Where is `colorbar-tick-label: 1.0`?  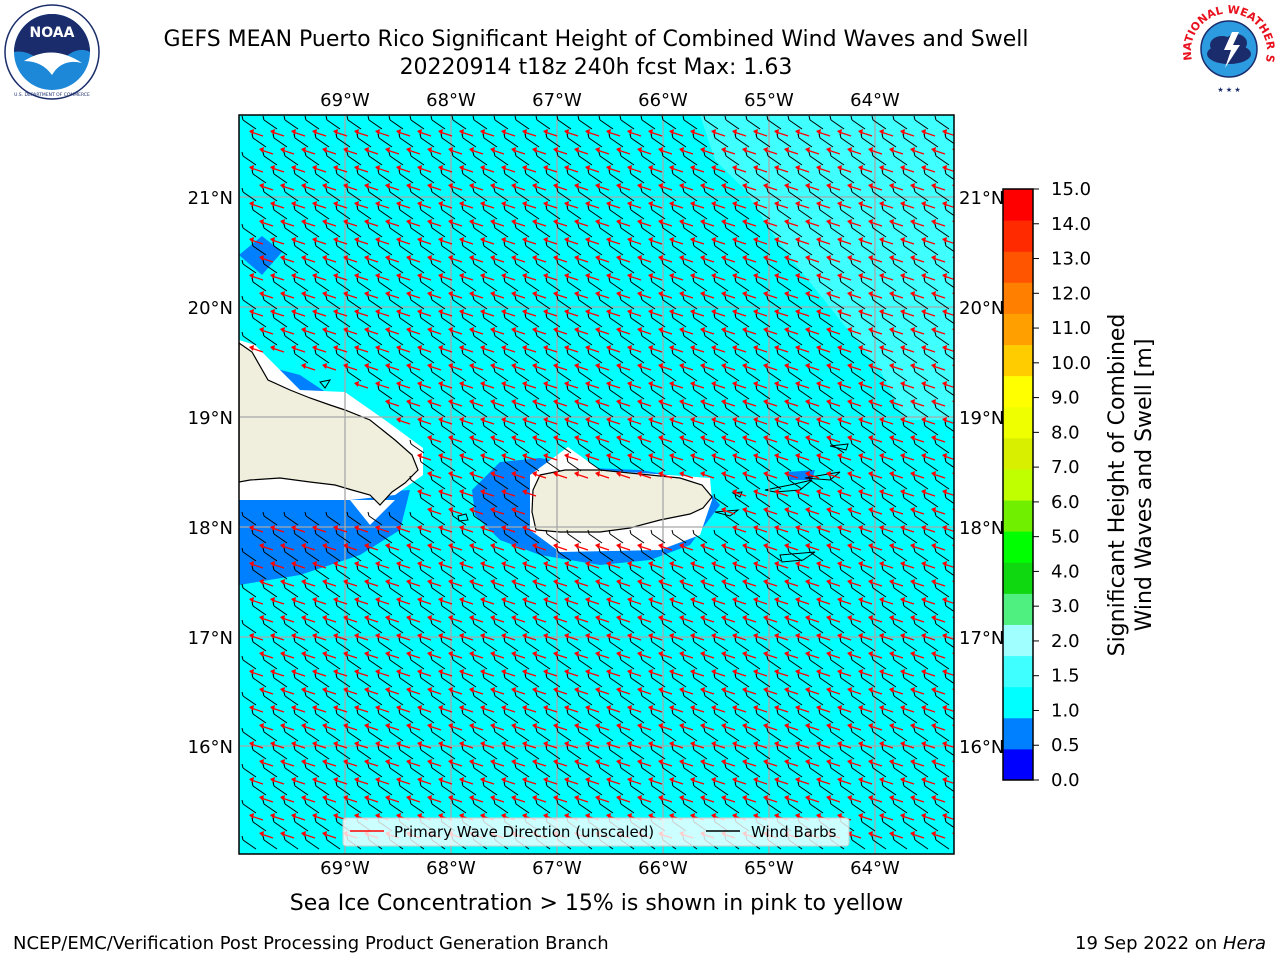
colorbar-tick-label: 1.0 is located at coordinates (1065, 710).